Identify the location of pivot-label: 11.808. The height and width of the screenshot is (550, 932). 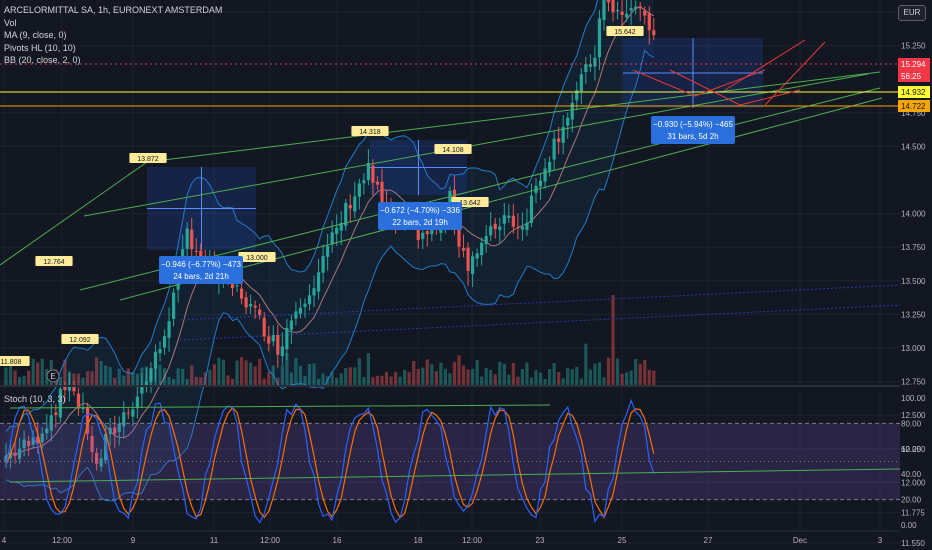
(15, 361).